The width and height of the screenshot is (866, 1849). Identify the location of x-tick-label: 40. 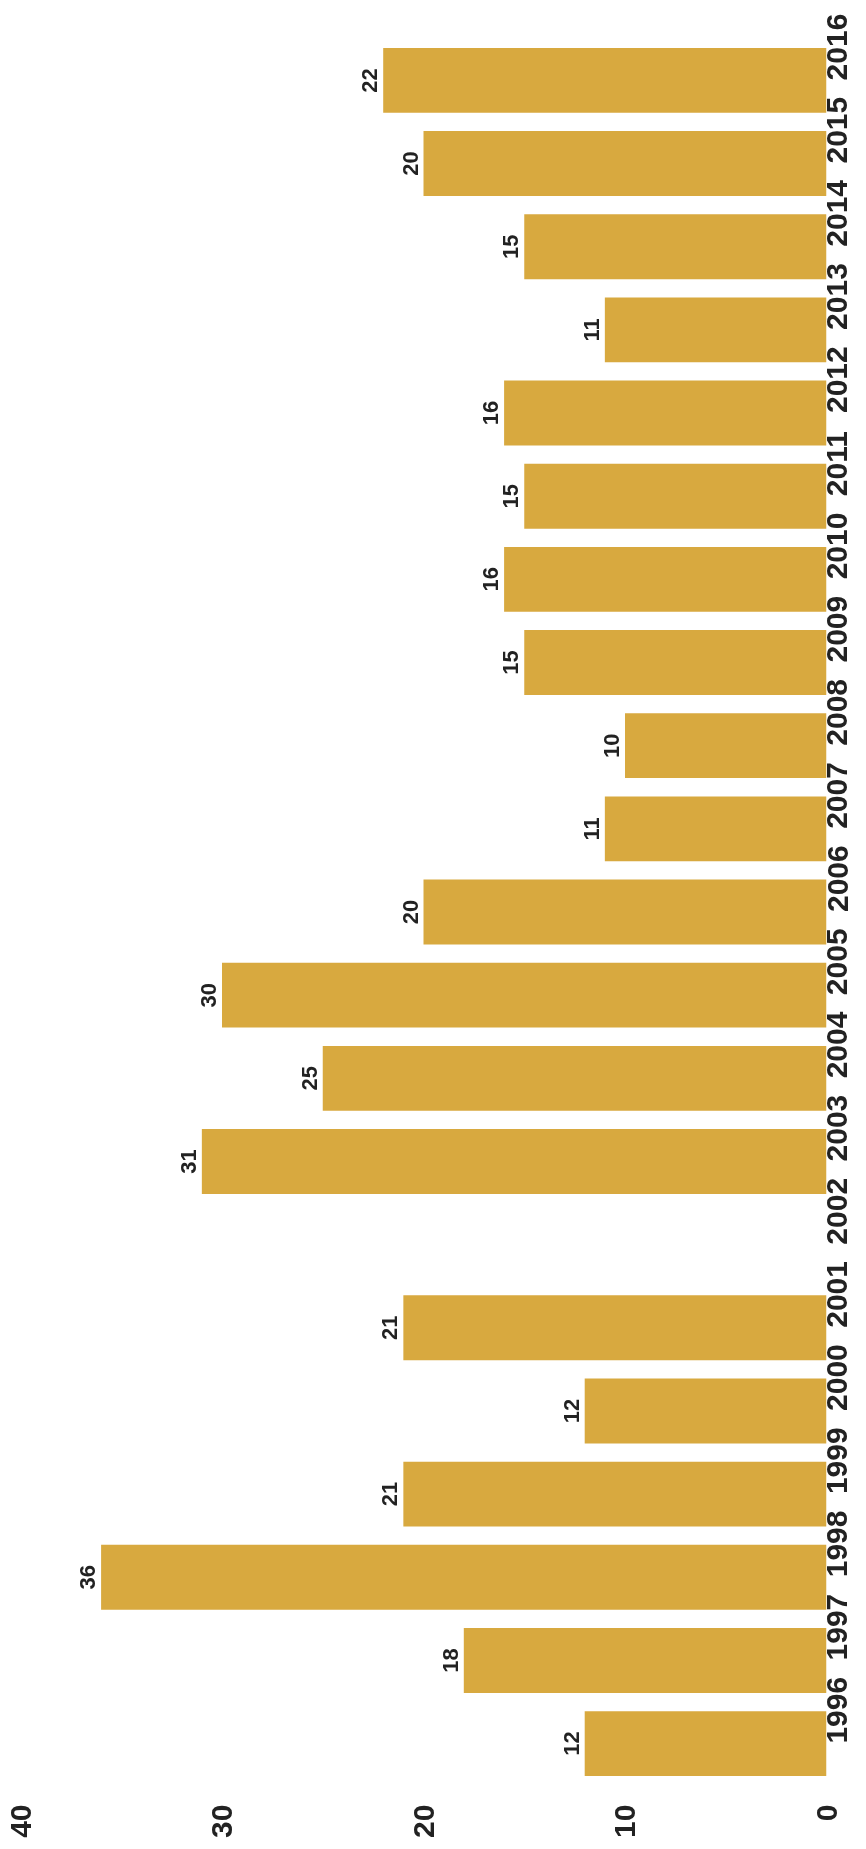
(20, 1821).